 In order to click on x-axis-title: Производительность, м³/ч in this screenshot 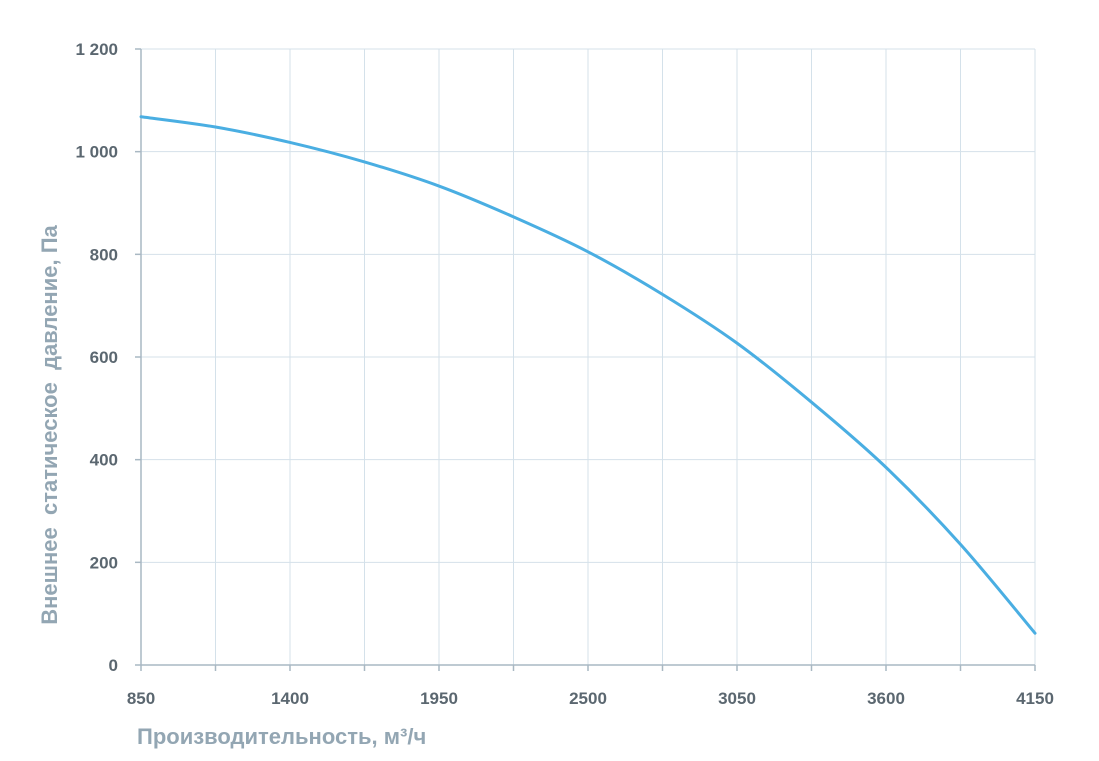, I will do `click(281, 736)`.